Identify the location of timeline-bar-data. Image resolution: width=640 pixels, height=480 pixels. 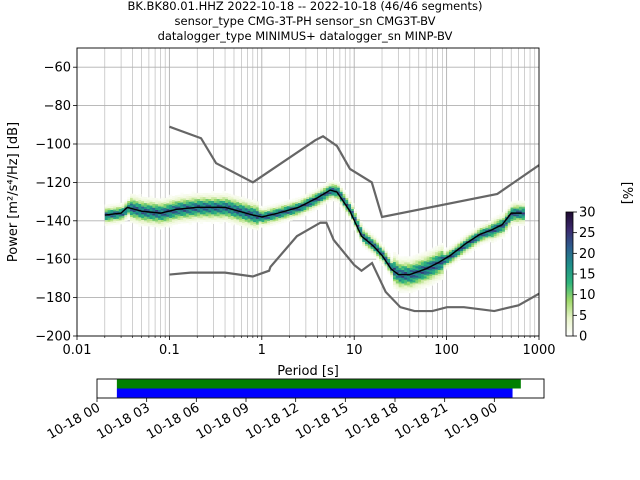
(318, 384).